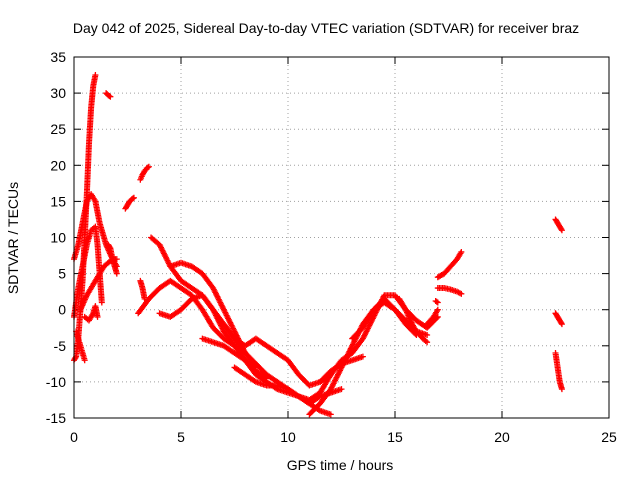 This screenshot has width=640, height=480. What do you see at coordinates (56, 418) in the screenshot?
I see `y-tick-label: -15` at bounding box center [56, 418].